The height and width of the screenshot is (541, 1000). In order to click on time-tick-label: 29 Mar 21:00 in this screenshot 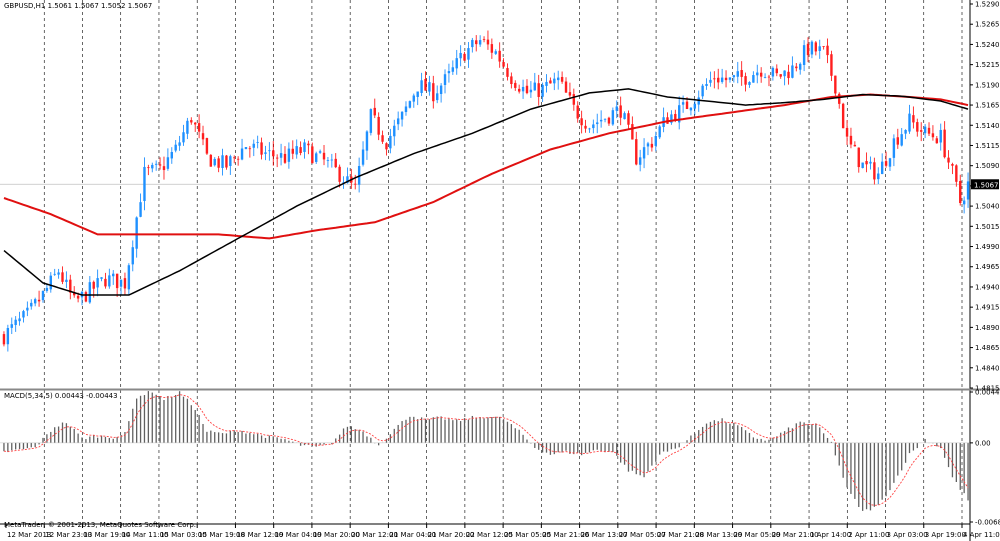, I will do `click(795, 535)`.